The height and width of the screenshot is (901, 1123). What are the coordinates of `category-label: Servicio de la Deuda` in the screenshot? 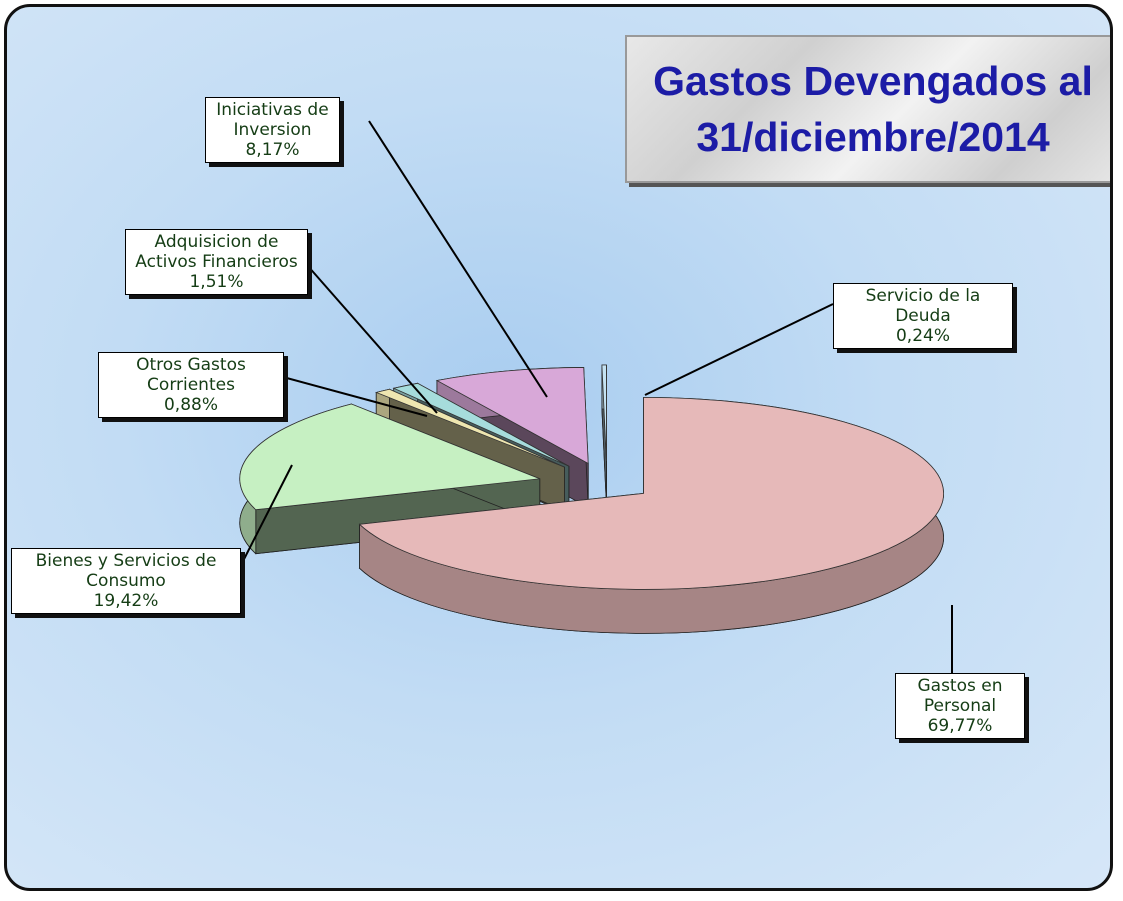 It's located at (923, 306).